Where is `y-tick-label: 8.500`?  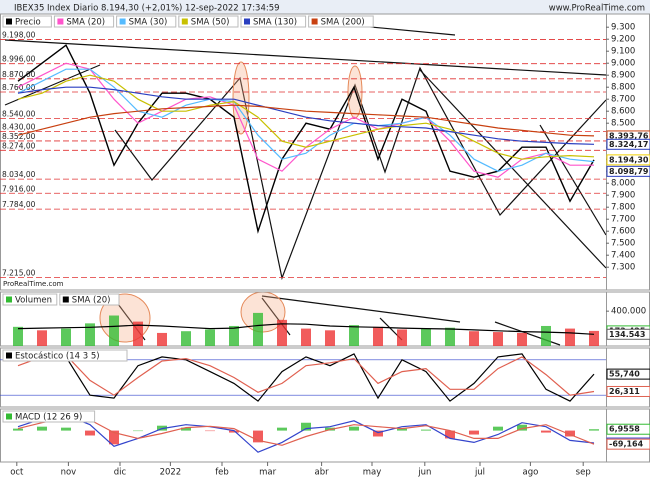 y-tick-label: 8.500 is located at coordinates (623, 124).